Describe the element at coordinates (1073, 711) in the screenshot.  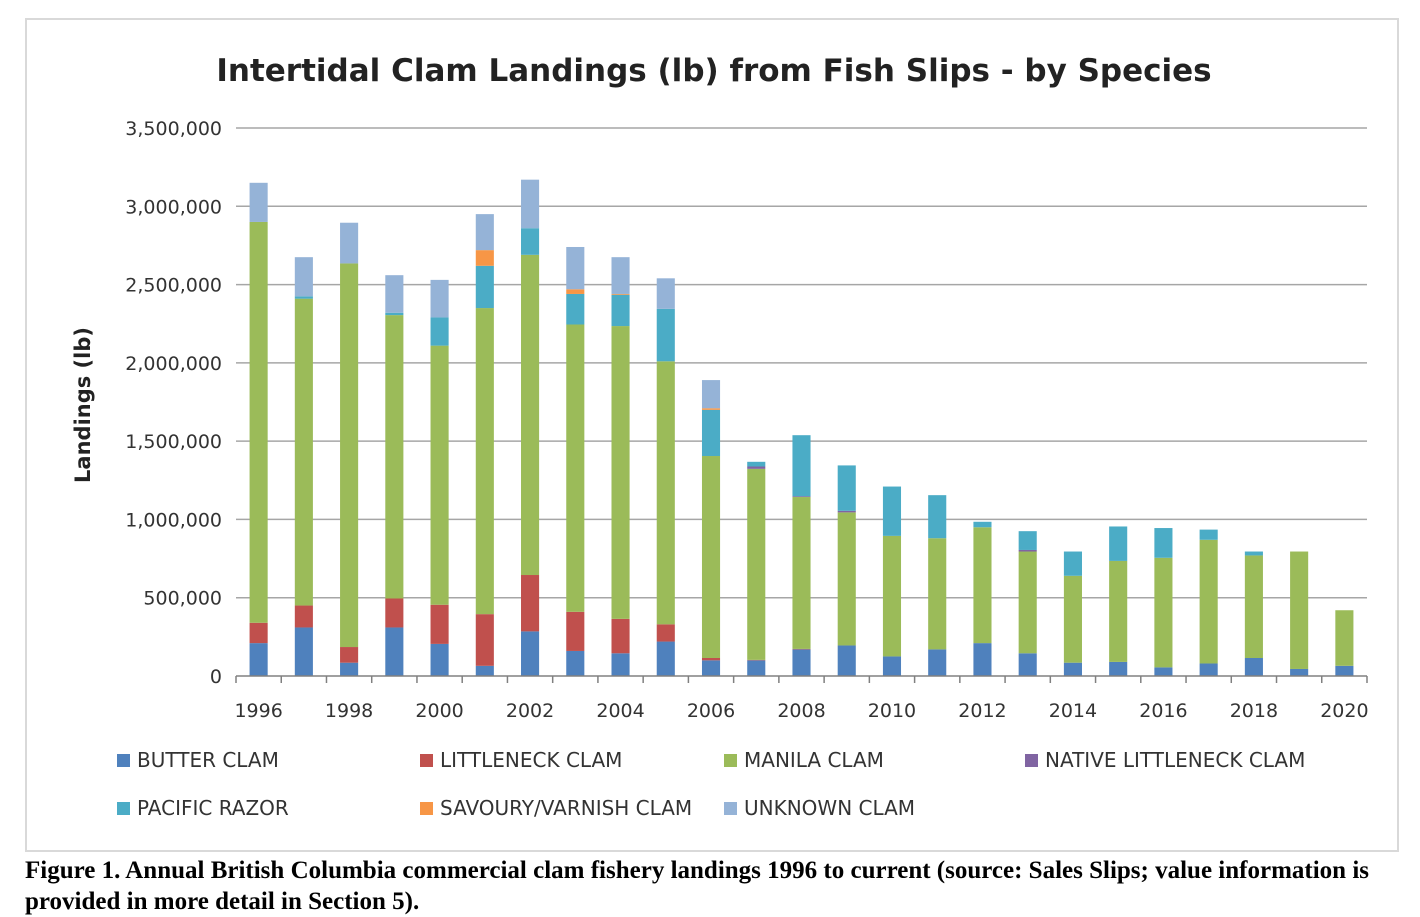
I see `x-tick-label: 2014` at that location.